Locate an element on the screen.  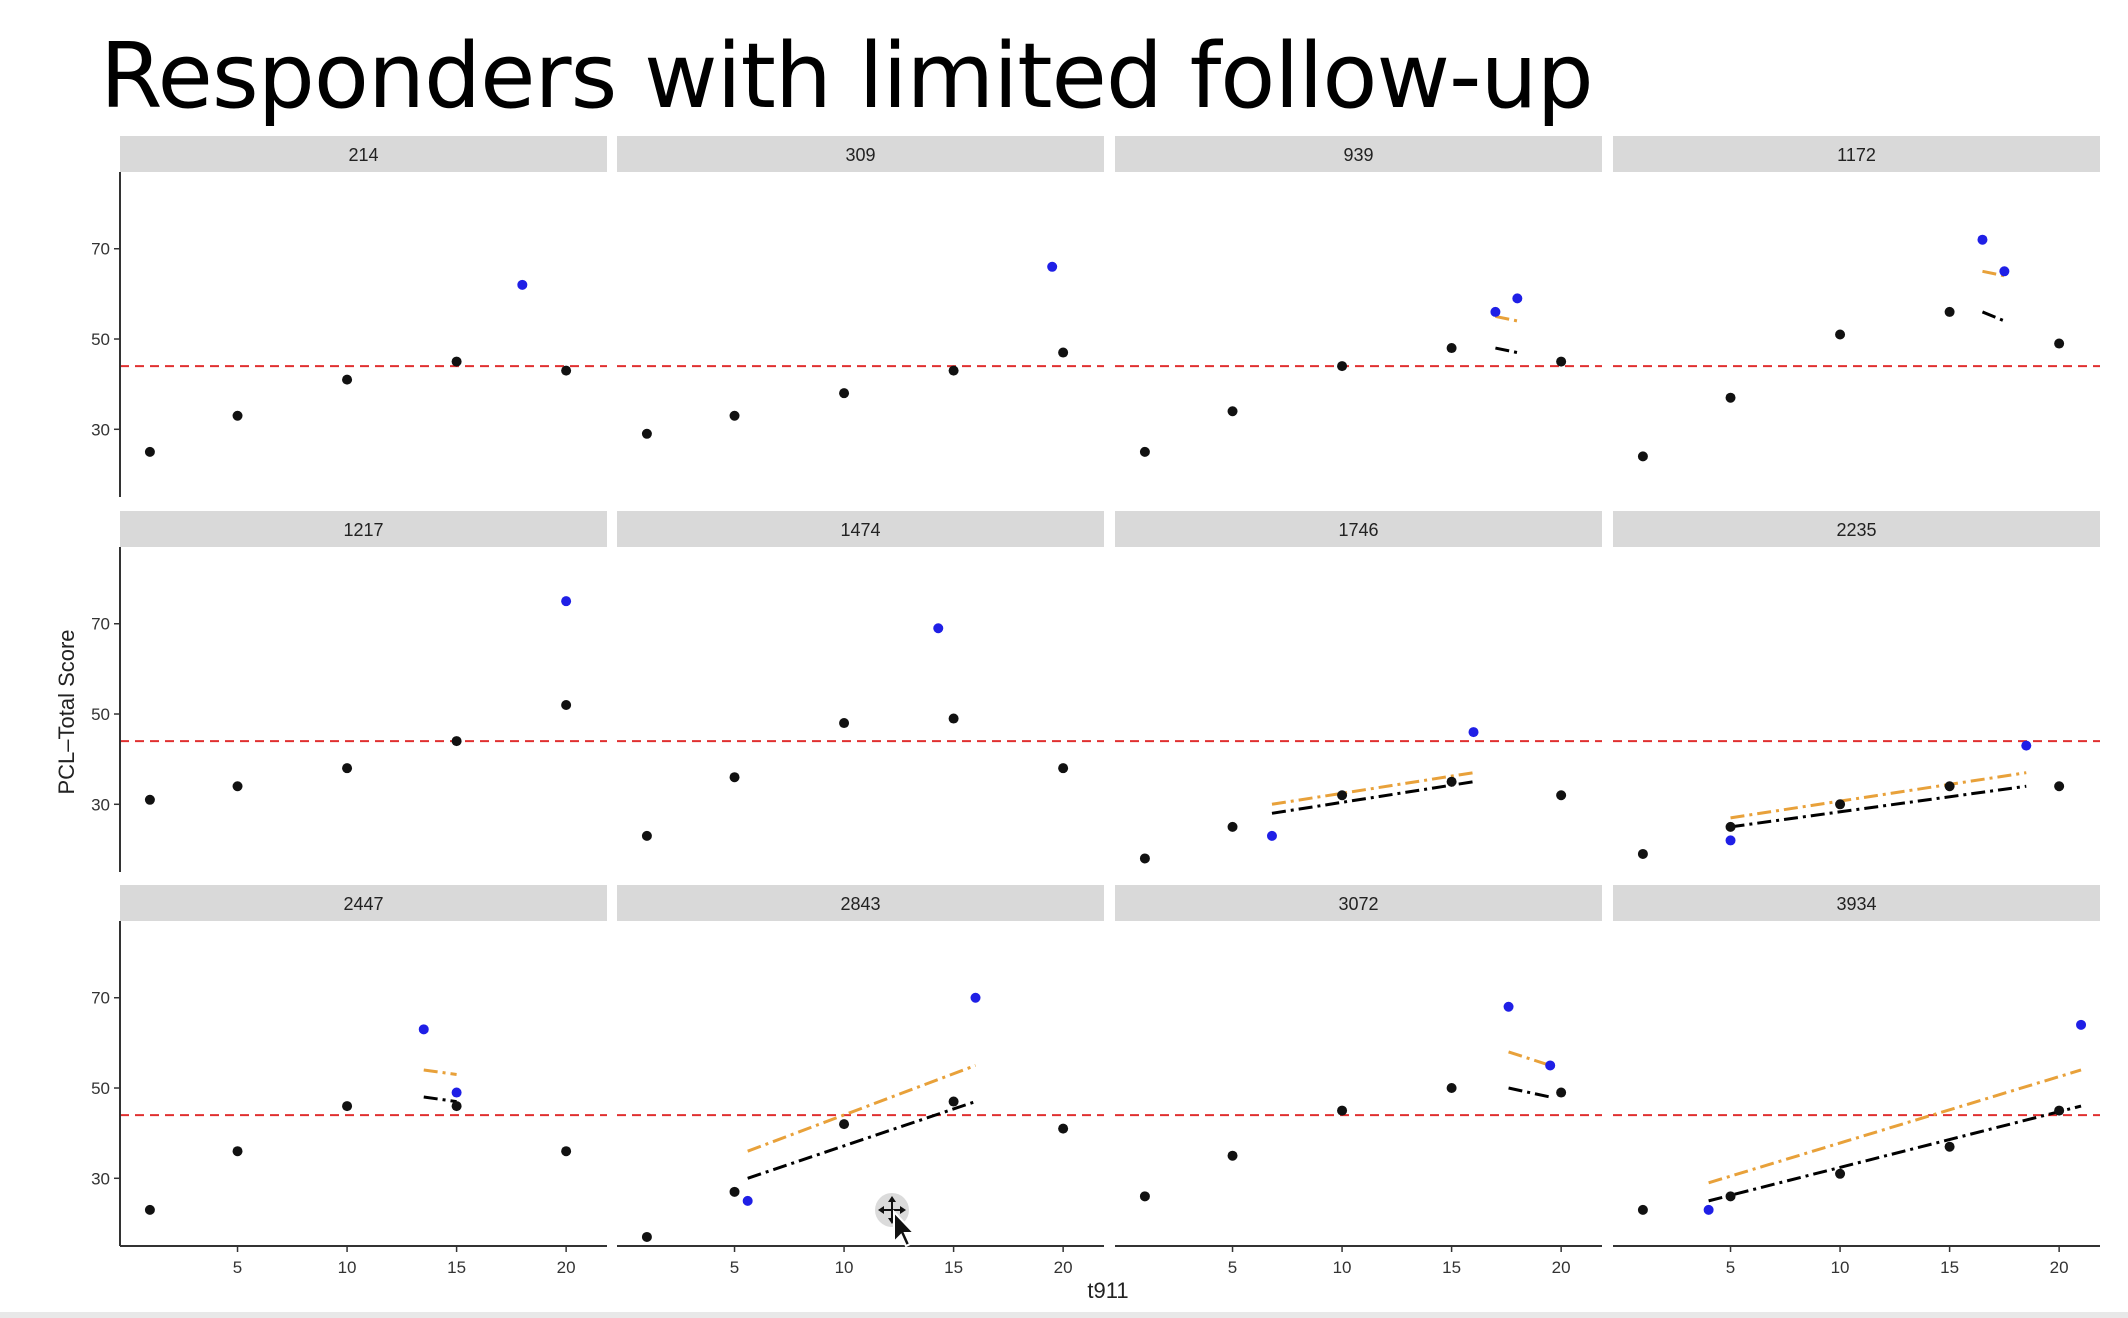
facet-panel-1746: 1746 is located at coordinates (1358, 687).